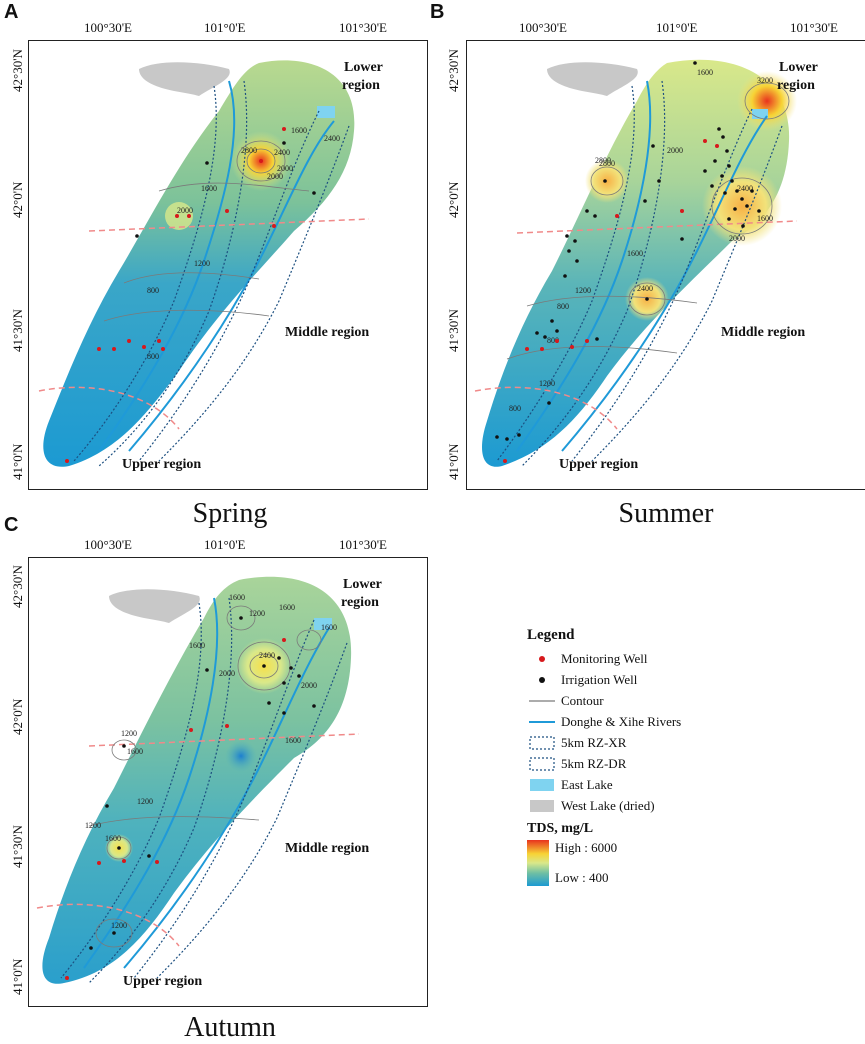 The width and height of the screenshot is (865, 1044). I want to click on legend-label: Donghe & Xihe Rivers, so click(621, 721).